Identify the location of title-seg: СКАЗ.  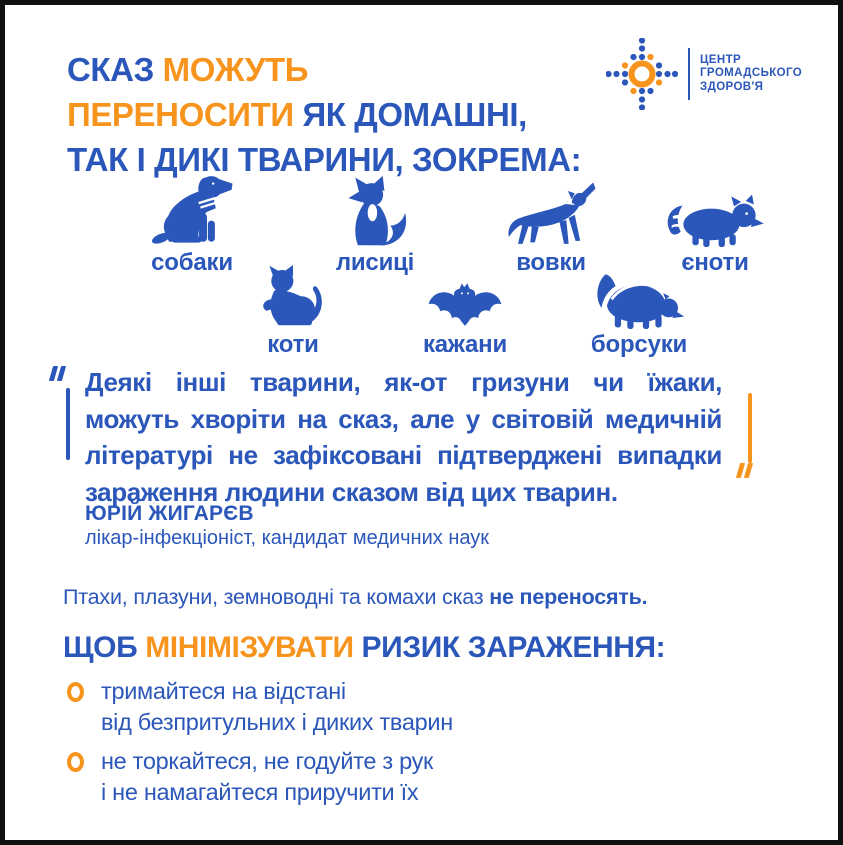
(115, 69).